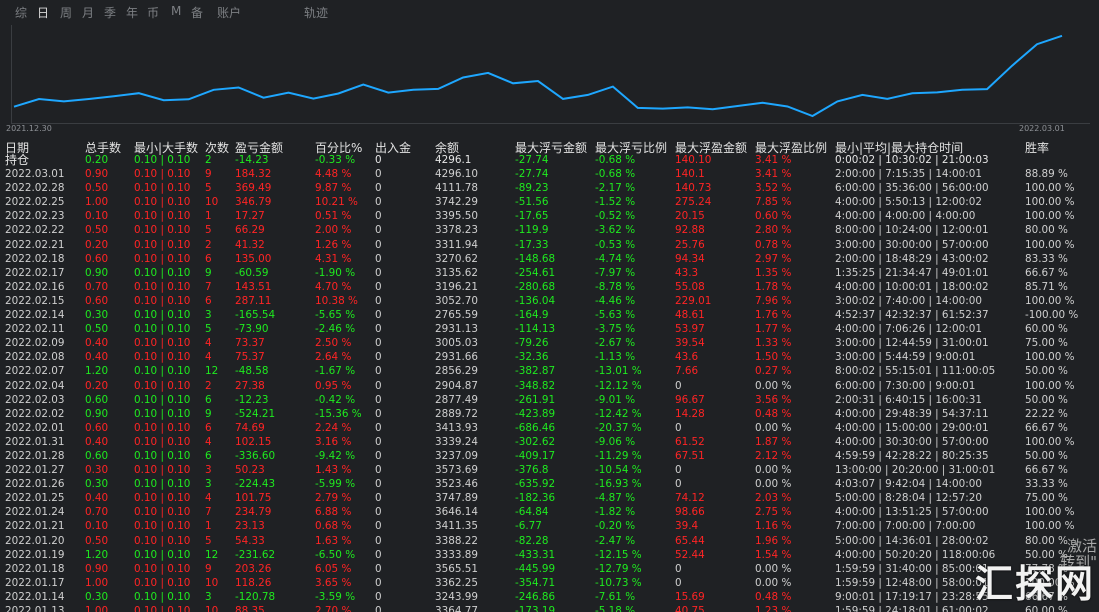 This screenshot has height=612, width=1099. I want to click on col-header-fp: 最大浮盈金额, so click(711, 148).